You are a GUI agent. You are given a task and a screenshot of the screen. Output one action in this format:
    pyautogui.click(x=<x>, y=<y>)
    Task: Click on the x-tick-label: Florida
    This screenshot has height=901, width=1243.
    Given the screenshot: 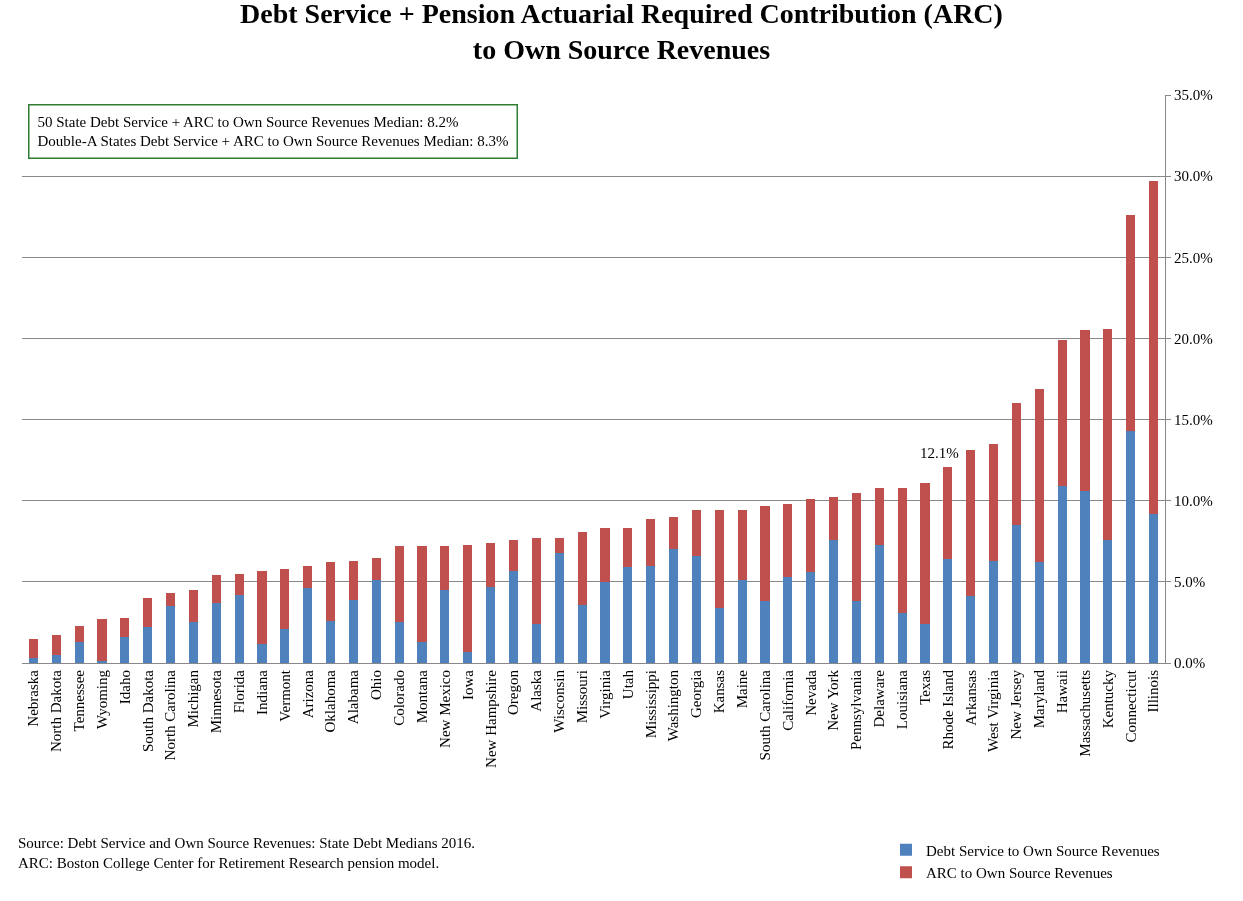 What is the action you would take?
    pyautogui.click(x=239, y=691)
    